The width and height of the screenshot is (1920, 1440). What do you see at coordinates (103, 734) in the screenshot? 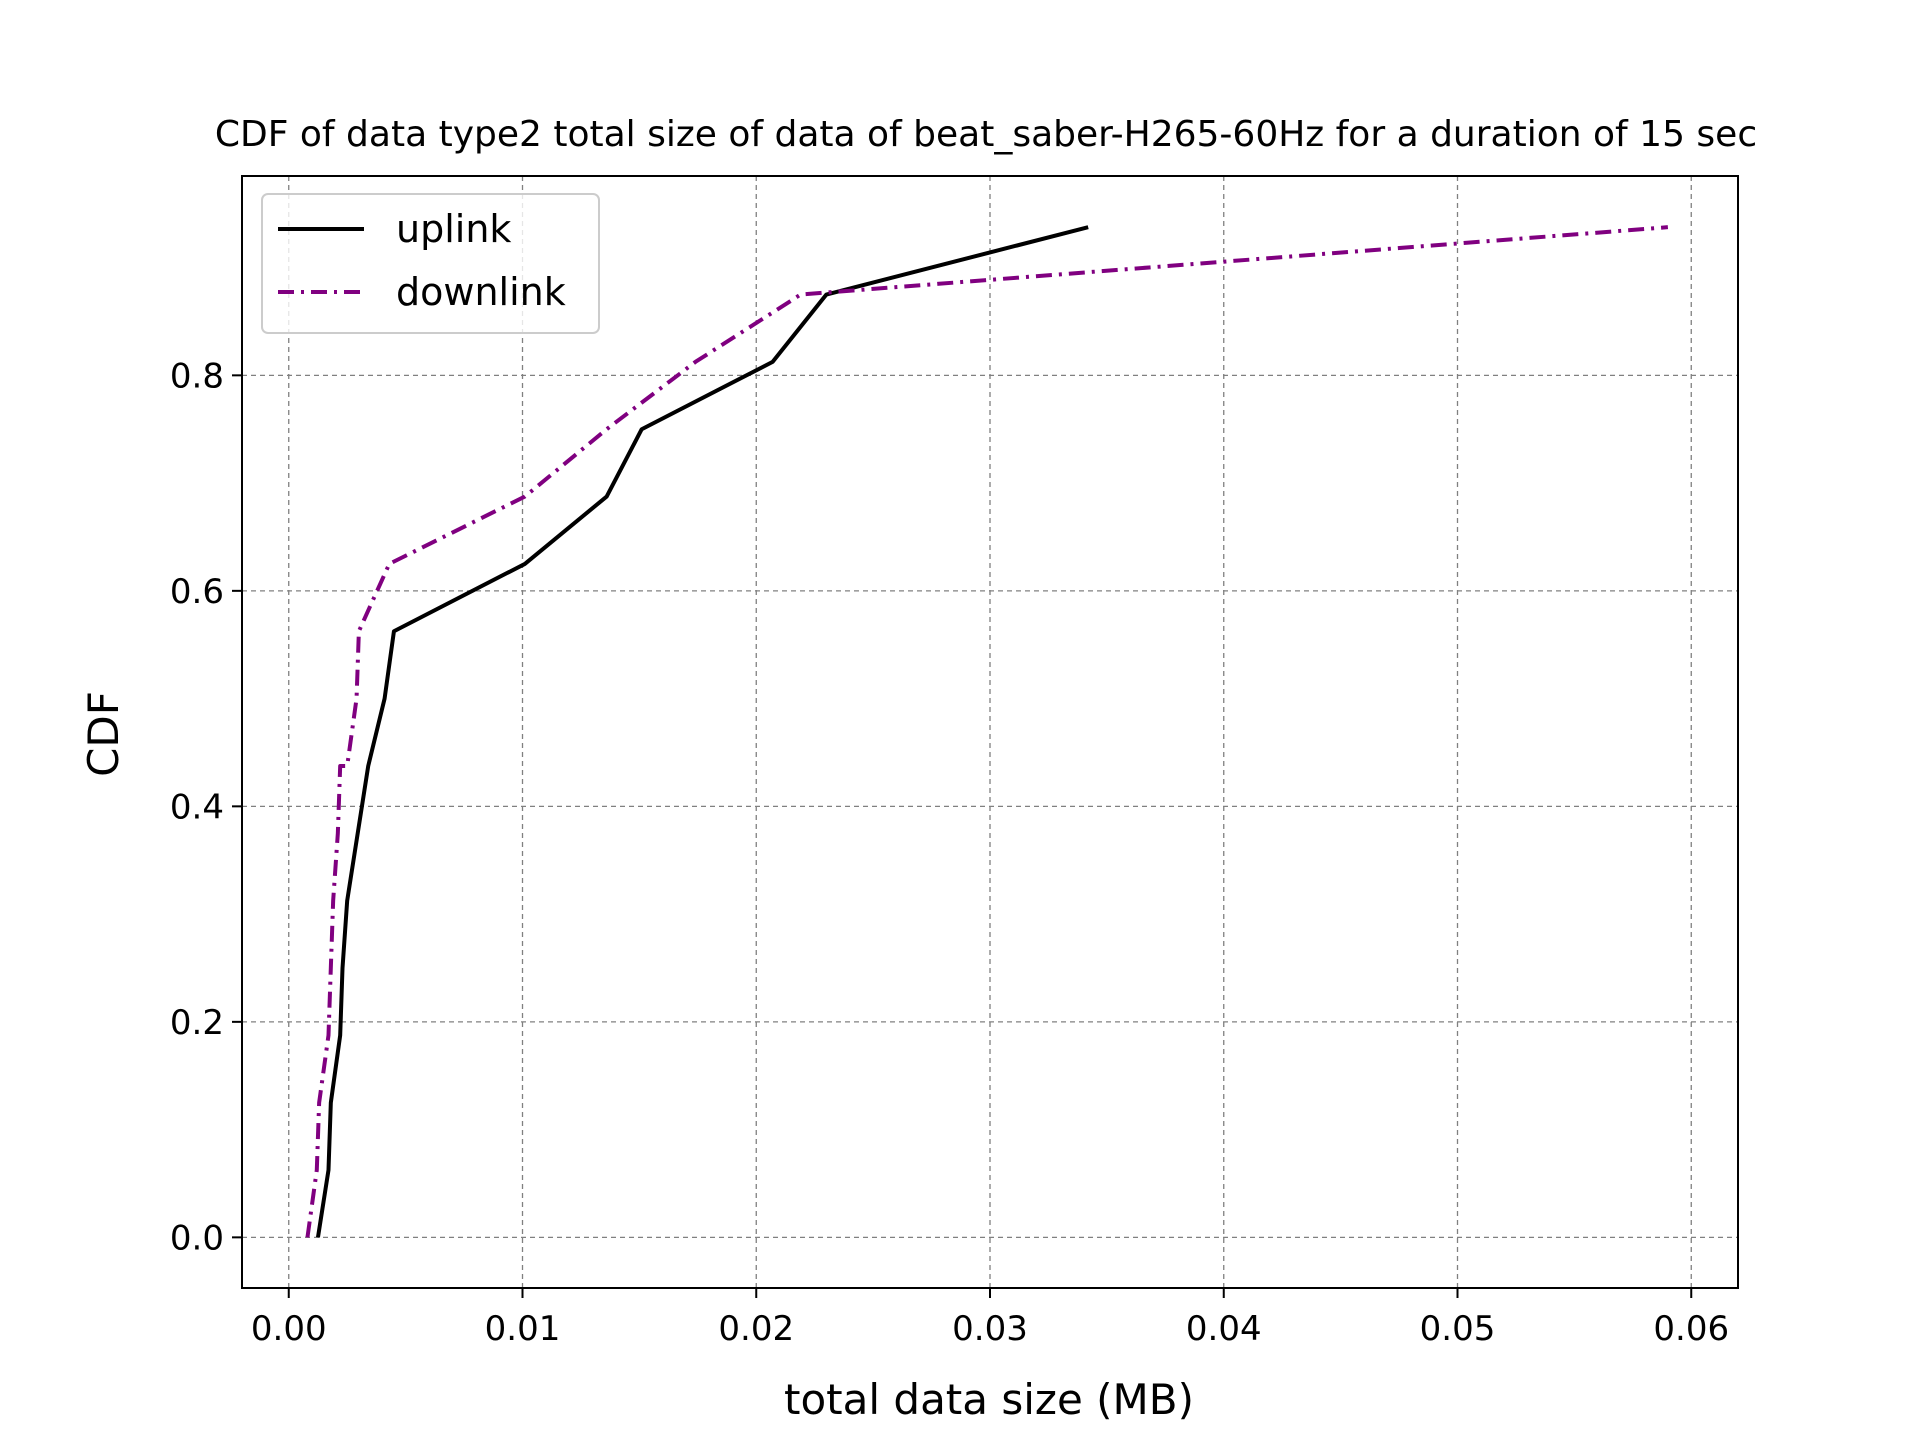
I see `y-axis-label: CDF` at bounding box center [103, 734].